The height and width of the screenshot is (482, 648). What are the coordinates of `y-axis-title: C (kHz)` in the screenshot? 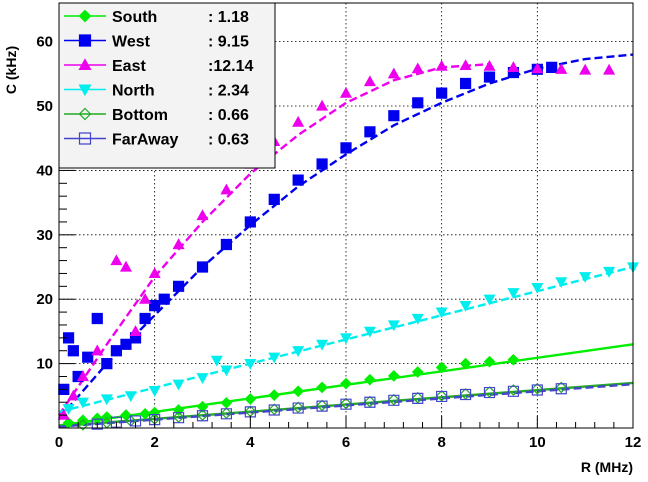 It's located at (11, 70).